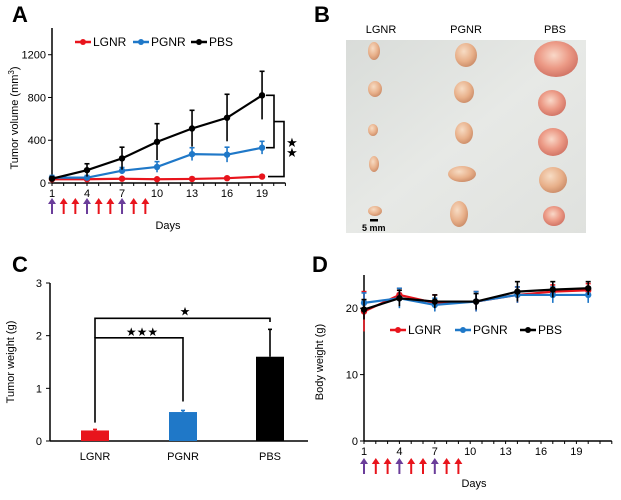  Describe the element at coordinates (270, 398) in the screenshot. I see `bar-pbs` at that location.